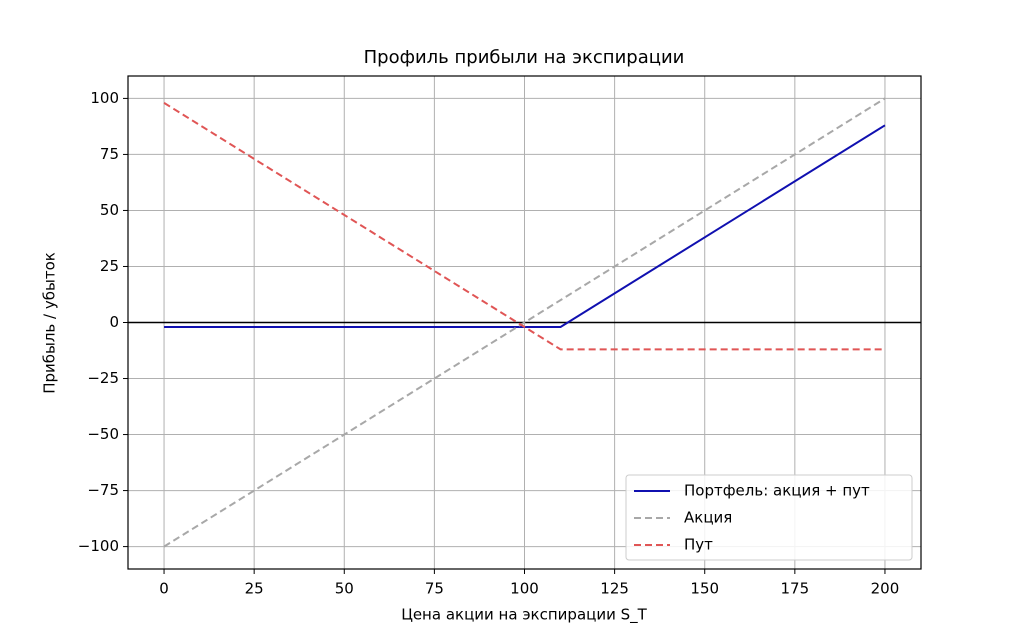  Describe the element at coordinates (434, 589) in the screenshot. I see `x-tick-label: 75` at that location.